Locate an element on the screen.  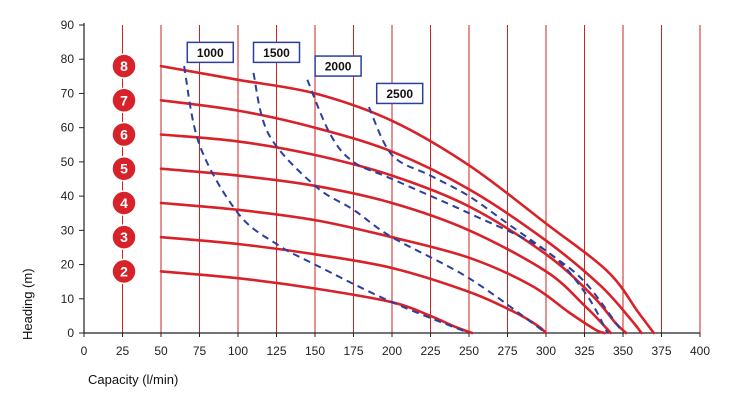
y-axis-title: Heading (m) is located at coordinates (27, 304).